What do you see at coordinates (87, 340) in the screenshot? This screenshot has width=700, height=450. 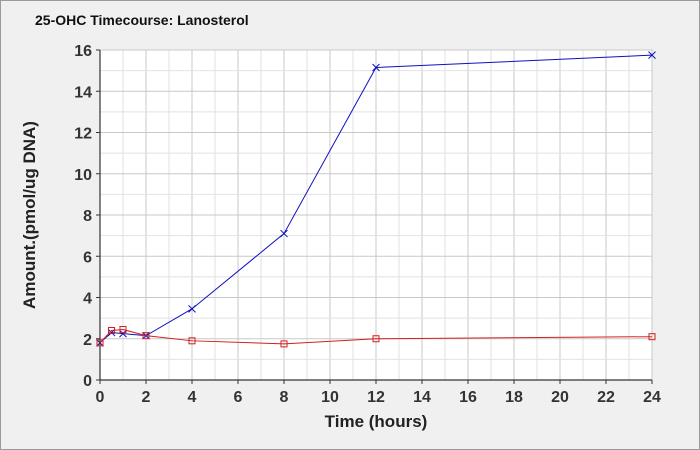 I see `y-tick-label: 2` at bounding box center [87, 340].